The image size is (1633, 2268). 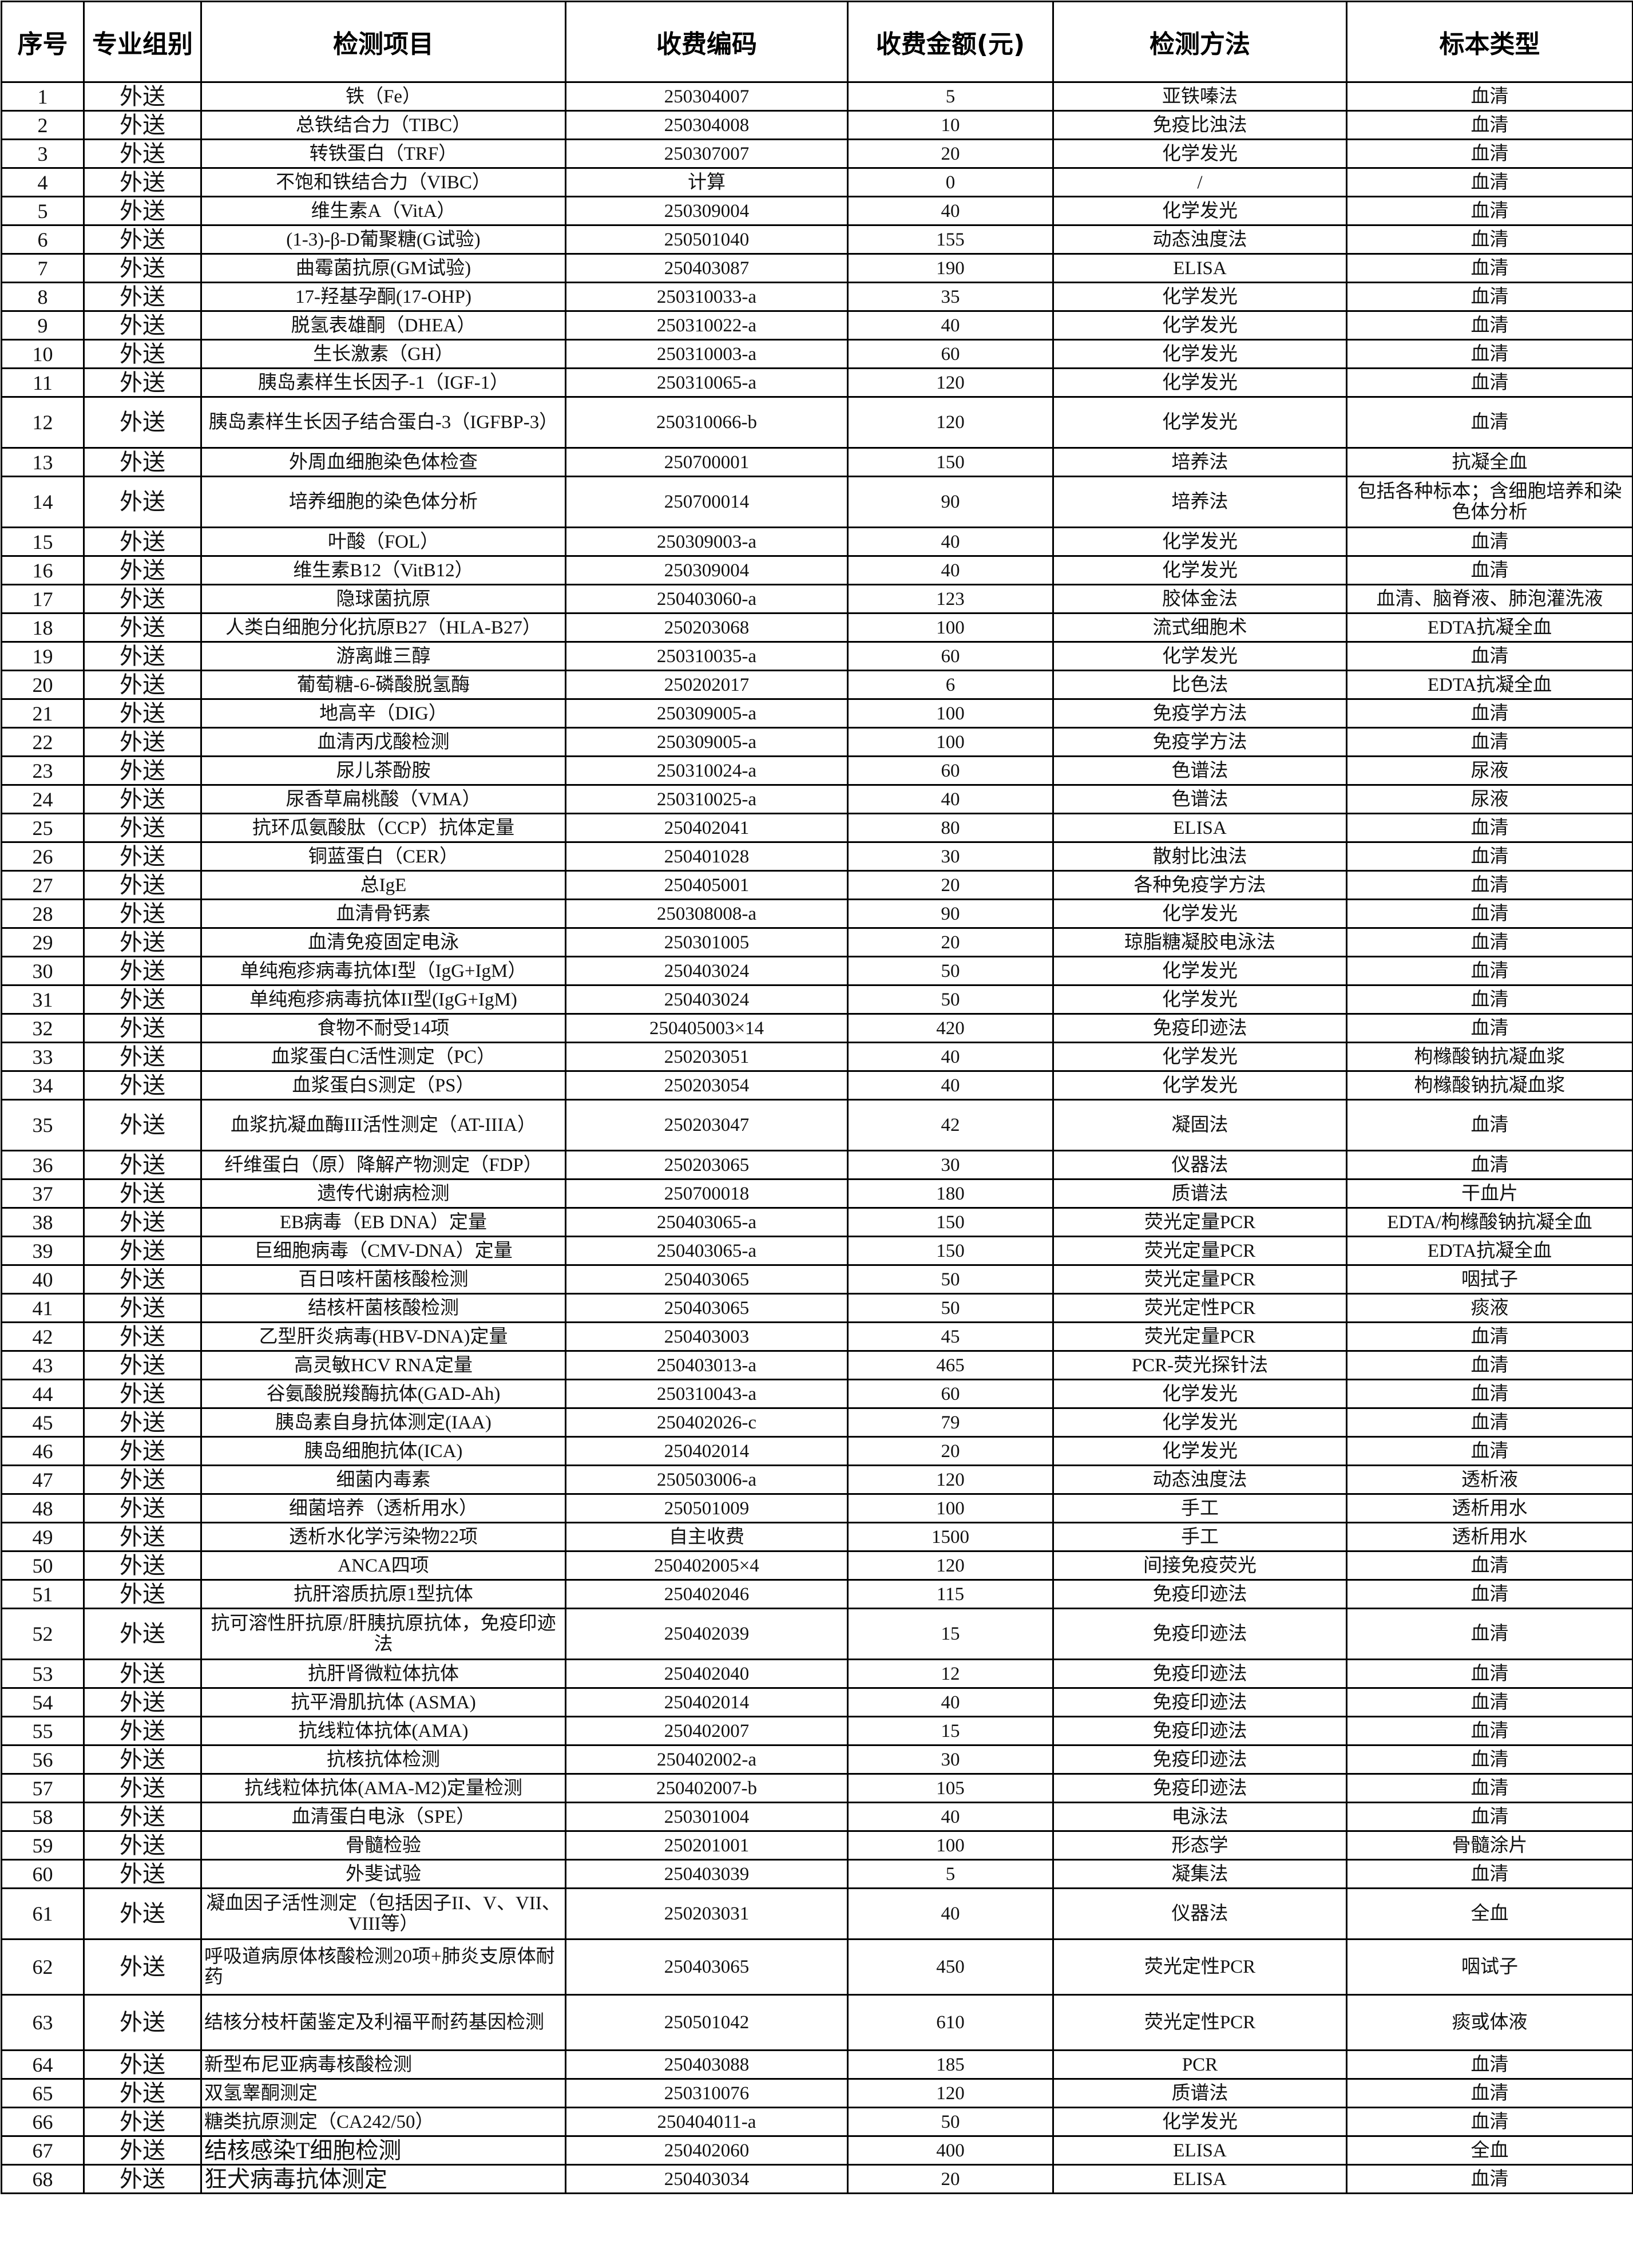 What do you see at coordinates (43, 685) in the screenshot?
I see `cell-index: 20` at bounding box center [43, 685].